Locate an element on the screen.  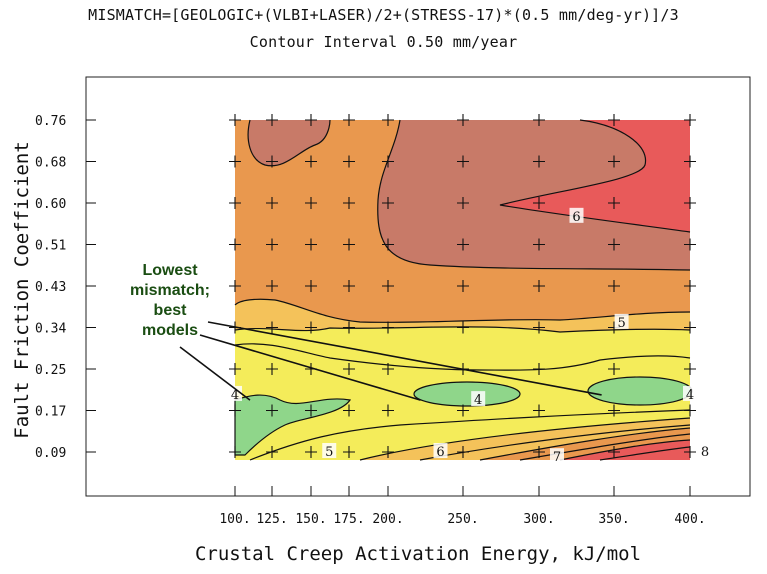
contour-label: 6 is located at coordinates (576, 217).